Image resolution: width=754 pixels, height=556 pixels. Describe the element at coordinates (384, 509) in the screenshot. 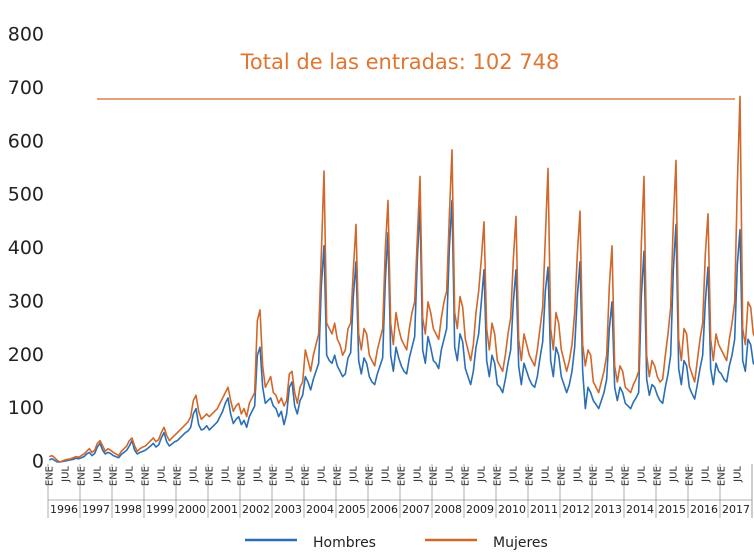

I see `year-label: 2006` at that location.